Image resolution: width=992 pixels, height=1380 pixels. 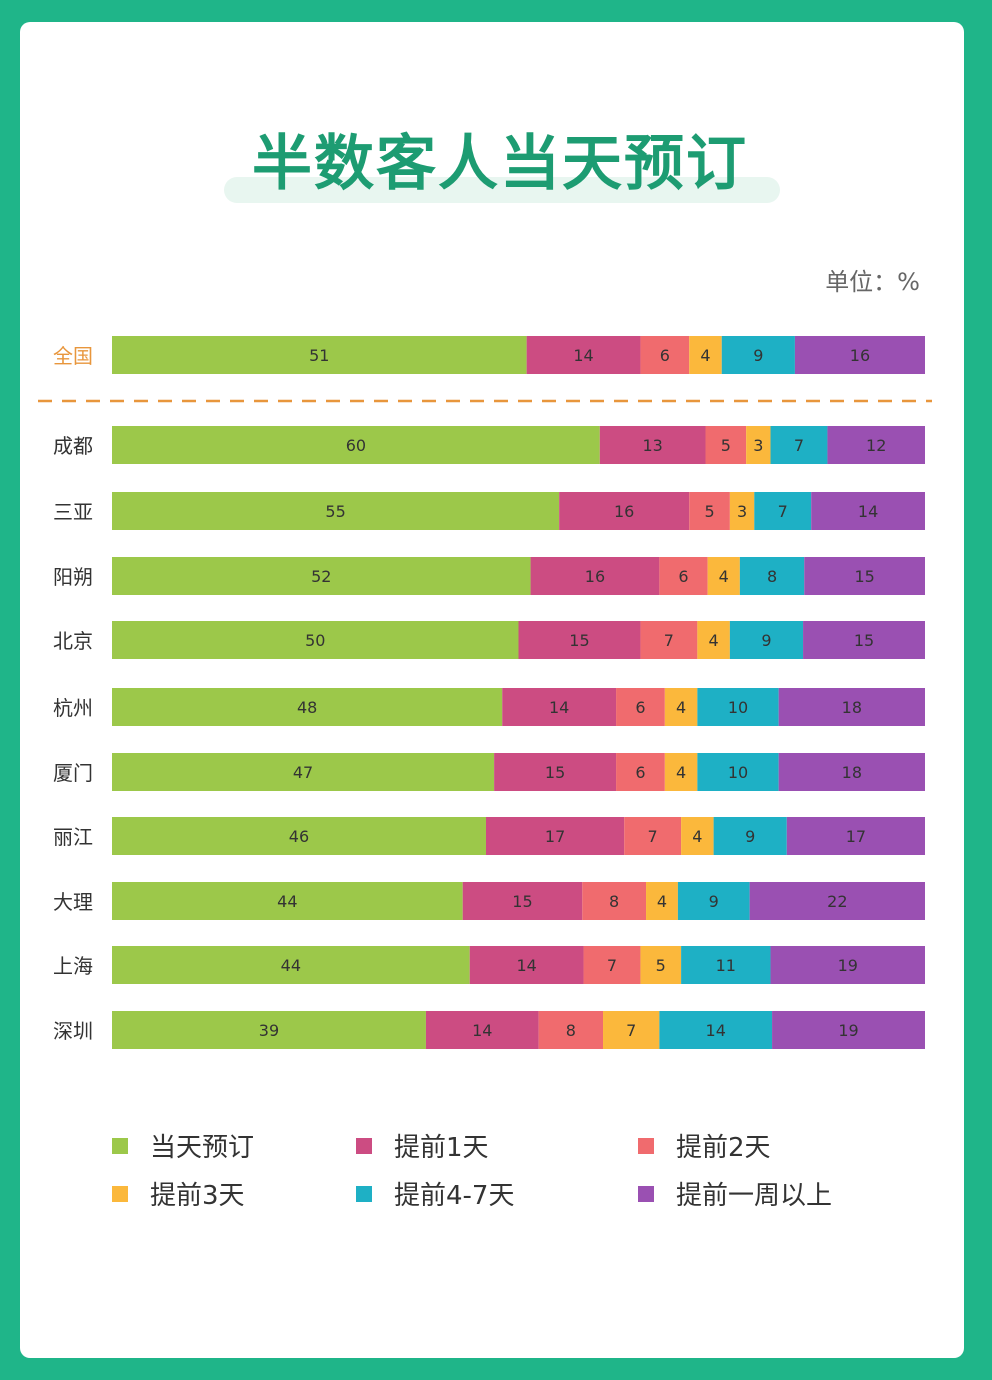 What do you see at coordinates (454, 1196) in the screenshot?
I see `legend-label: 提前4-7天` at bounding box center [454, 1196].